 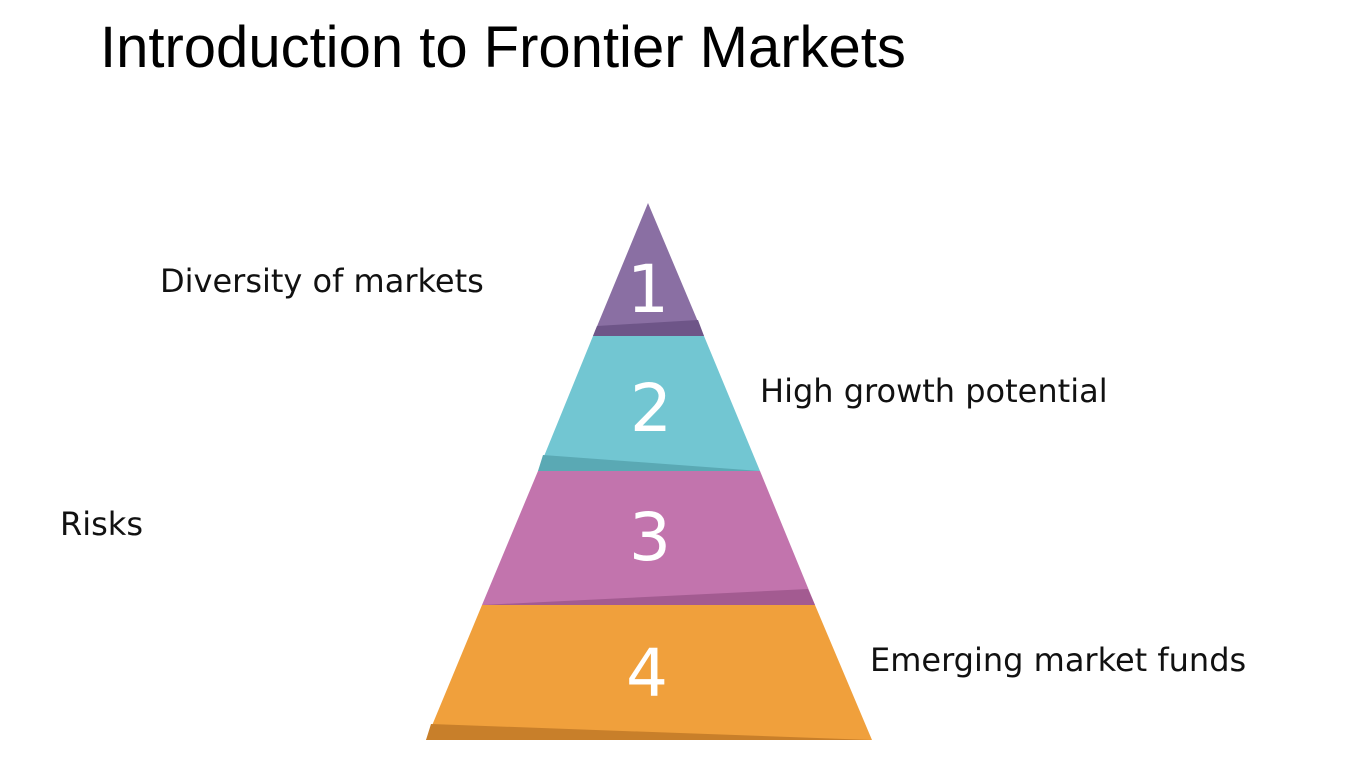 I want to click on label-risks: Risks, so click(x=101, y=524).